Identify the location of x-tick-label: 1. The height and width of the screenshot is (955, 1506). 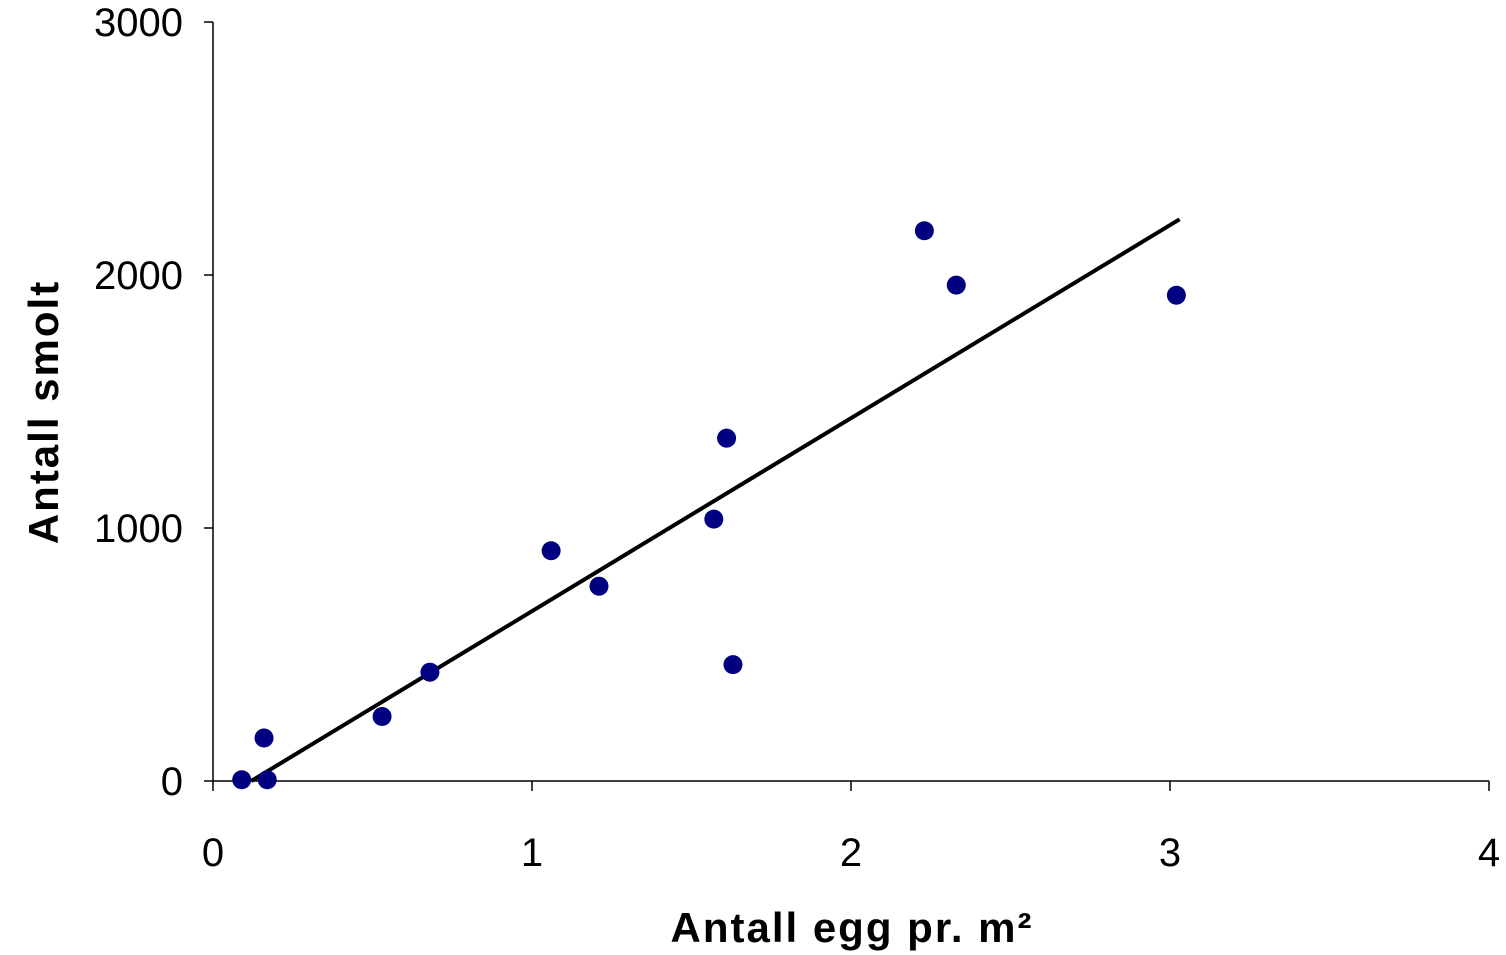
(532, 853).